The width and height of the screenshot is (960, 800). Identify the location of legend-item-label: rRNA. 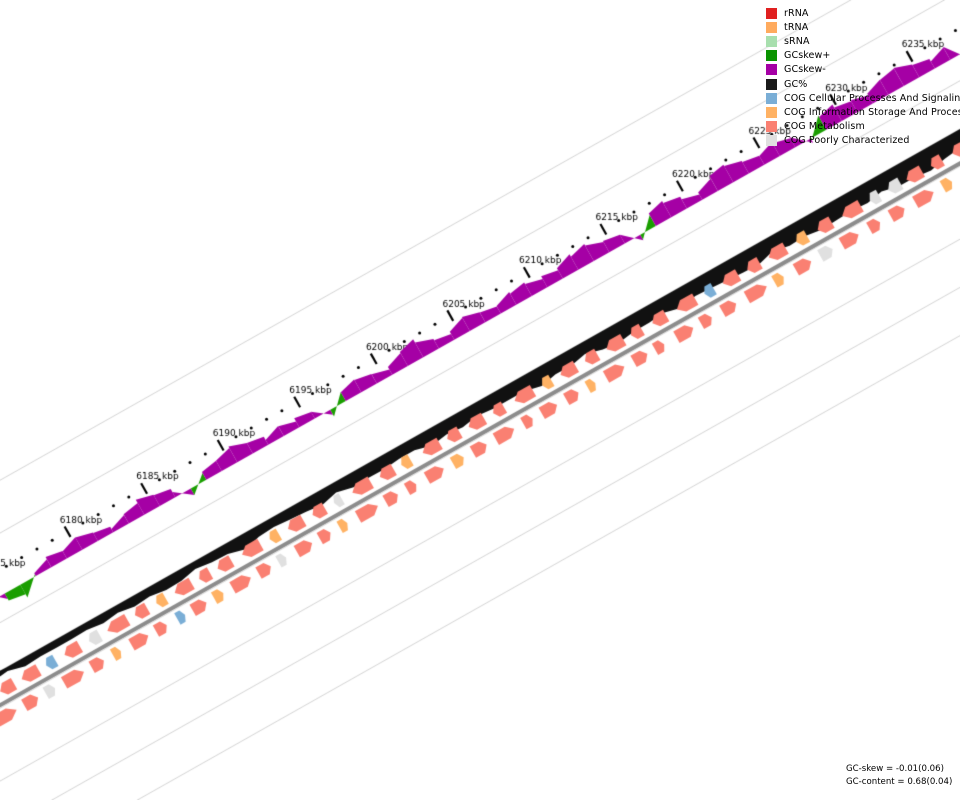
(796, 13).